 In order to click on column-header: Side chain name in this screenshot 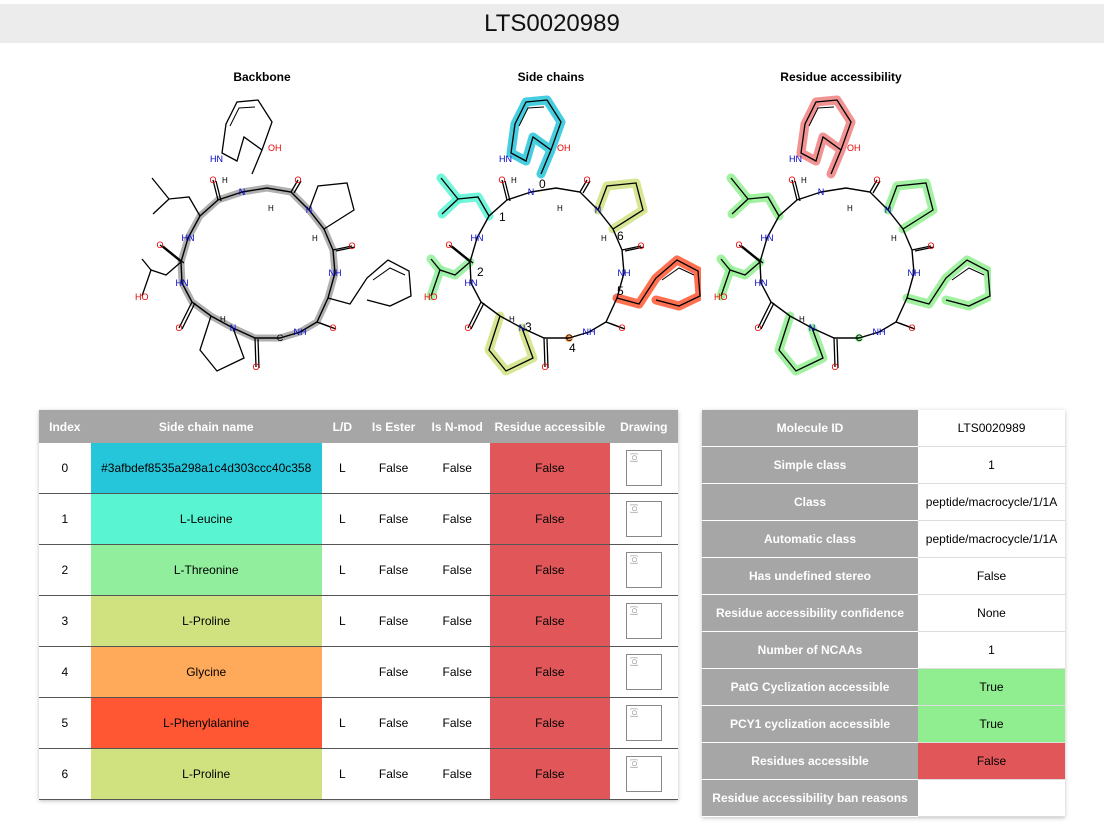, I will do `click(206, 426)`.